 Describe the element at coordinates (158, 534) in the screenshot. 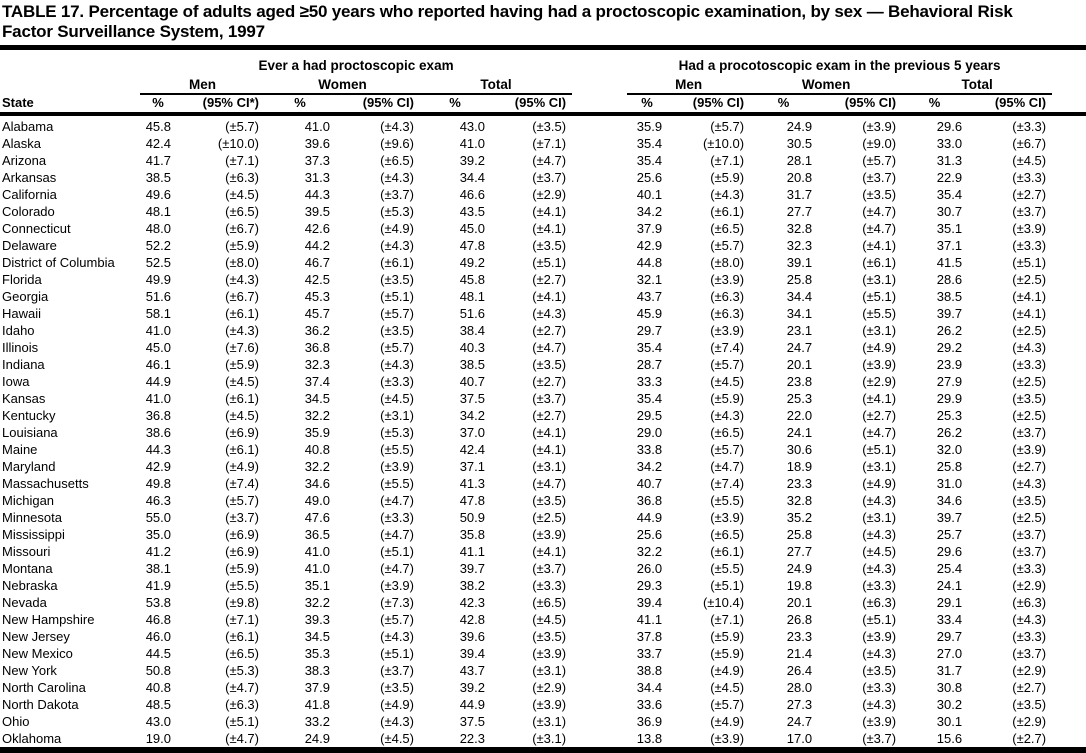

I see `percent-cell: 35.0` at that location.